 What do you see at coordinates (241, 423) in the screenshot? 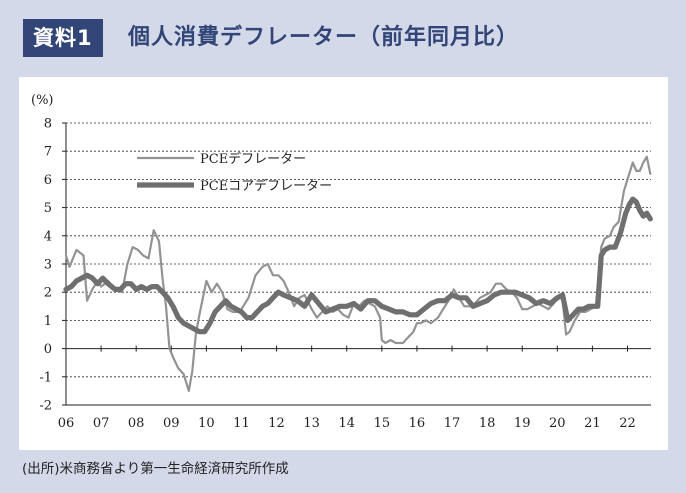
I see `x-tick-label: 11` at bounding box center [241, 423].